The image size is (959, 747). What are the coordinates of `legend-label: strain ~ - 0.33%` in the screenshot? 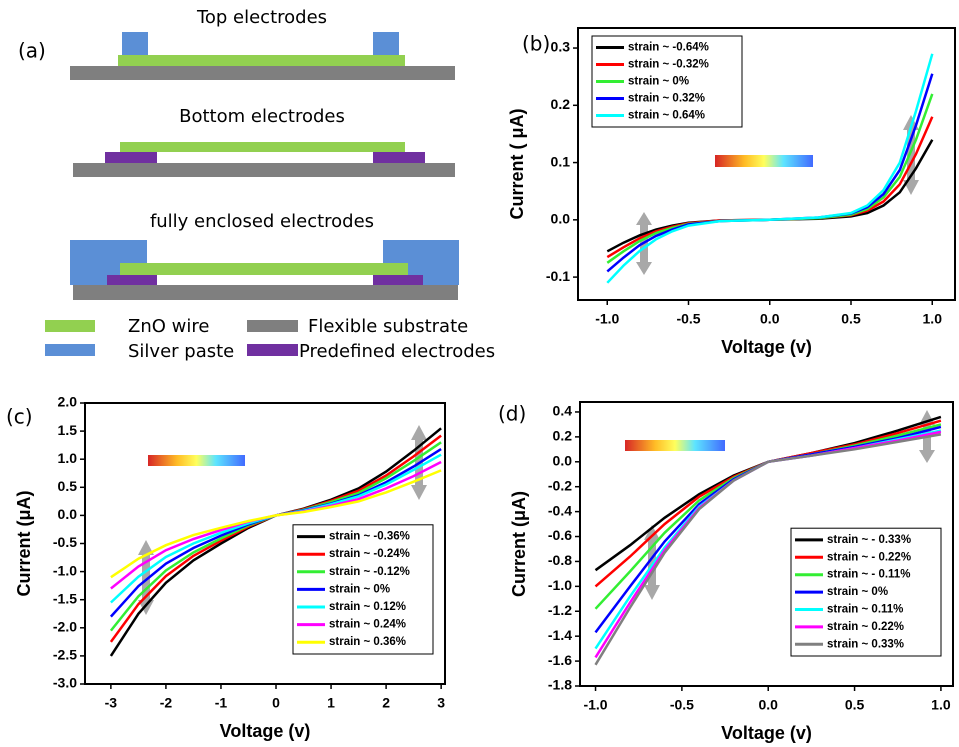 It's located at (869, 540).